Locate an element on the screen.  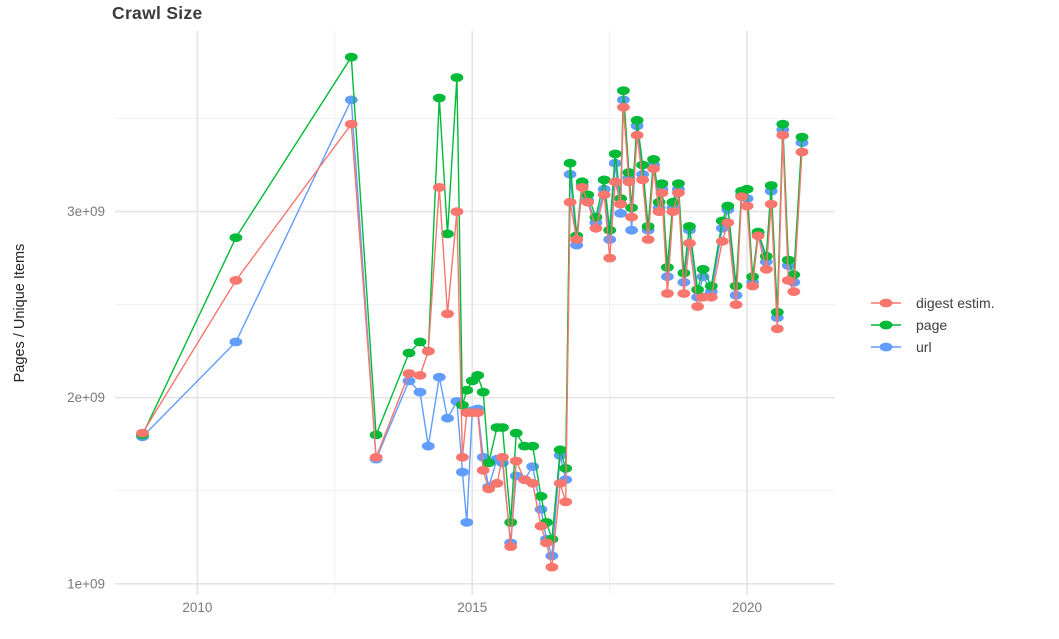
legend-item-digest: digest estim. is located at coordinates (932, 303).